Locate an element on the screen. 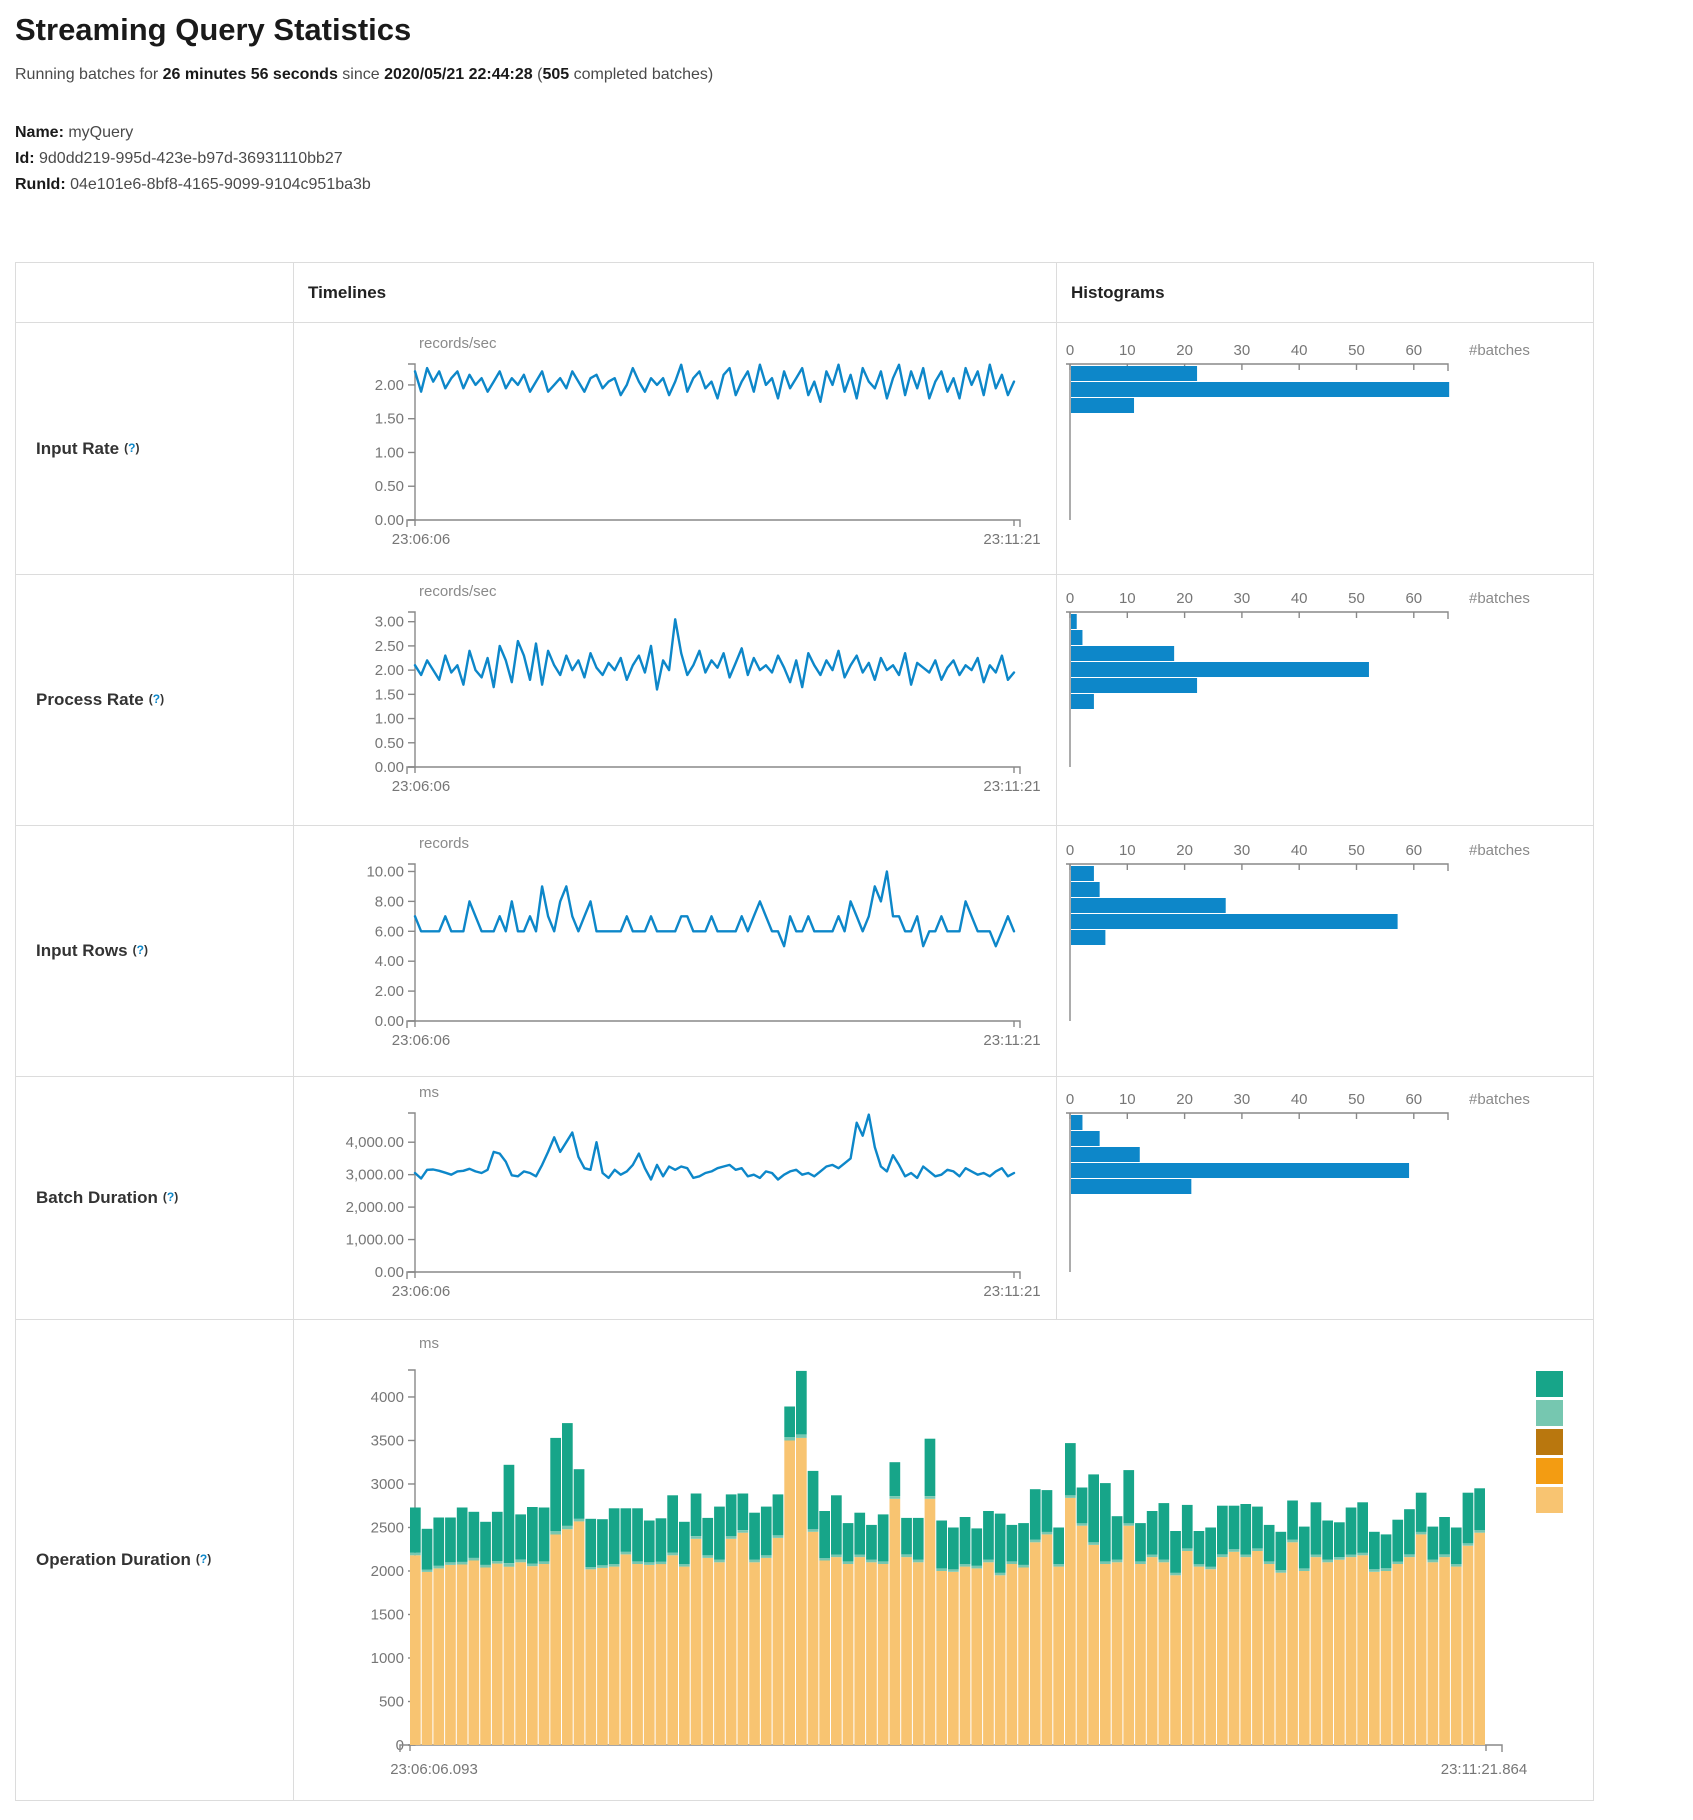 This screenshot has height=1820, width=1693. svg-text: 1,000.00 is located at coordinates (375, 1240).